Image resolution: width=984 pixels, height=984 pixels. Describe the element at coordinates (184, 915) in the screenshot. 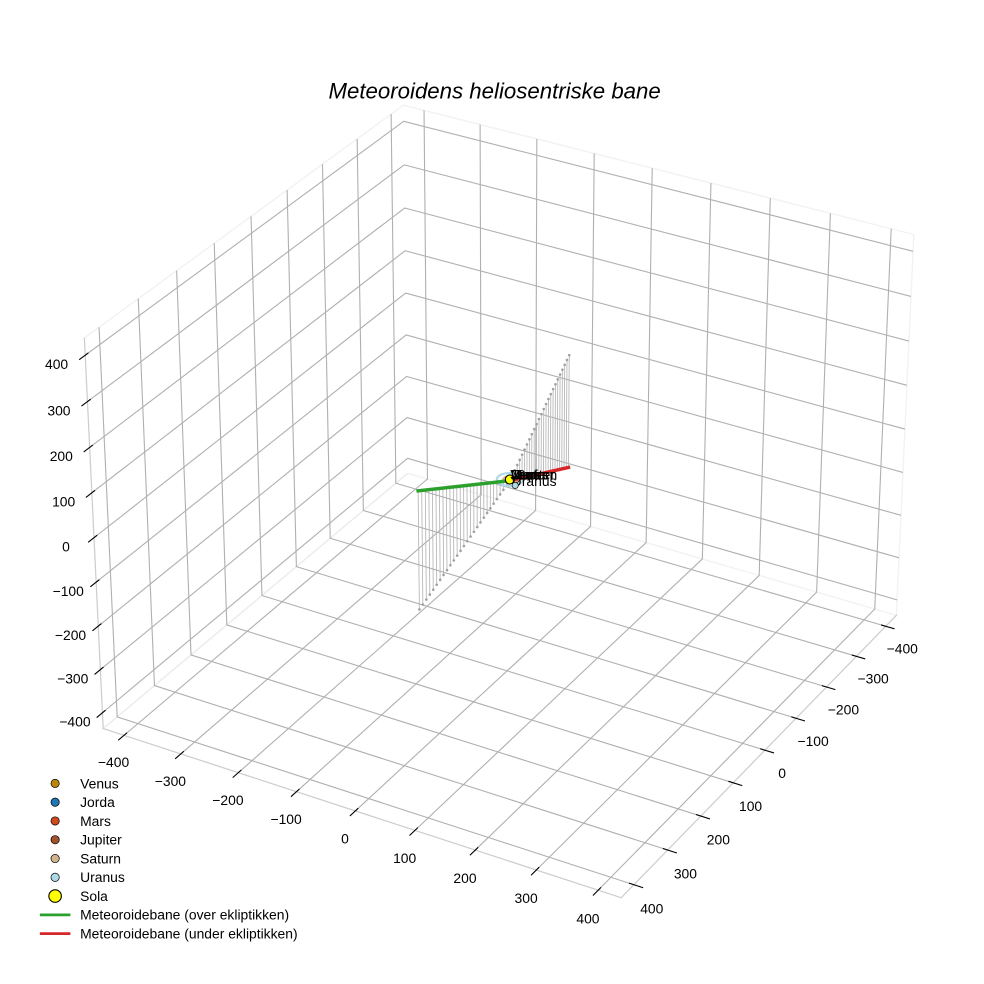

I see `svg-text:Meteoroidebane (over ekliptikk: Meteoroidebane (over ekliptikken)` at that location.